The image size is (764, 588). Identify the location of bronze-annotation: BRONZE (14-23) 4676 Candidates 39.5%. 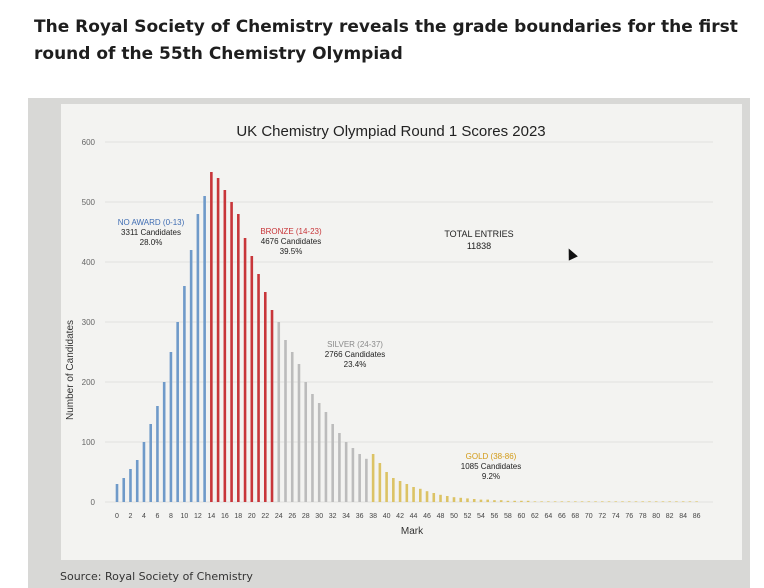
(291, 241).